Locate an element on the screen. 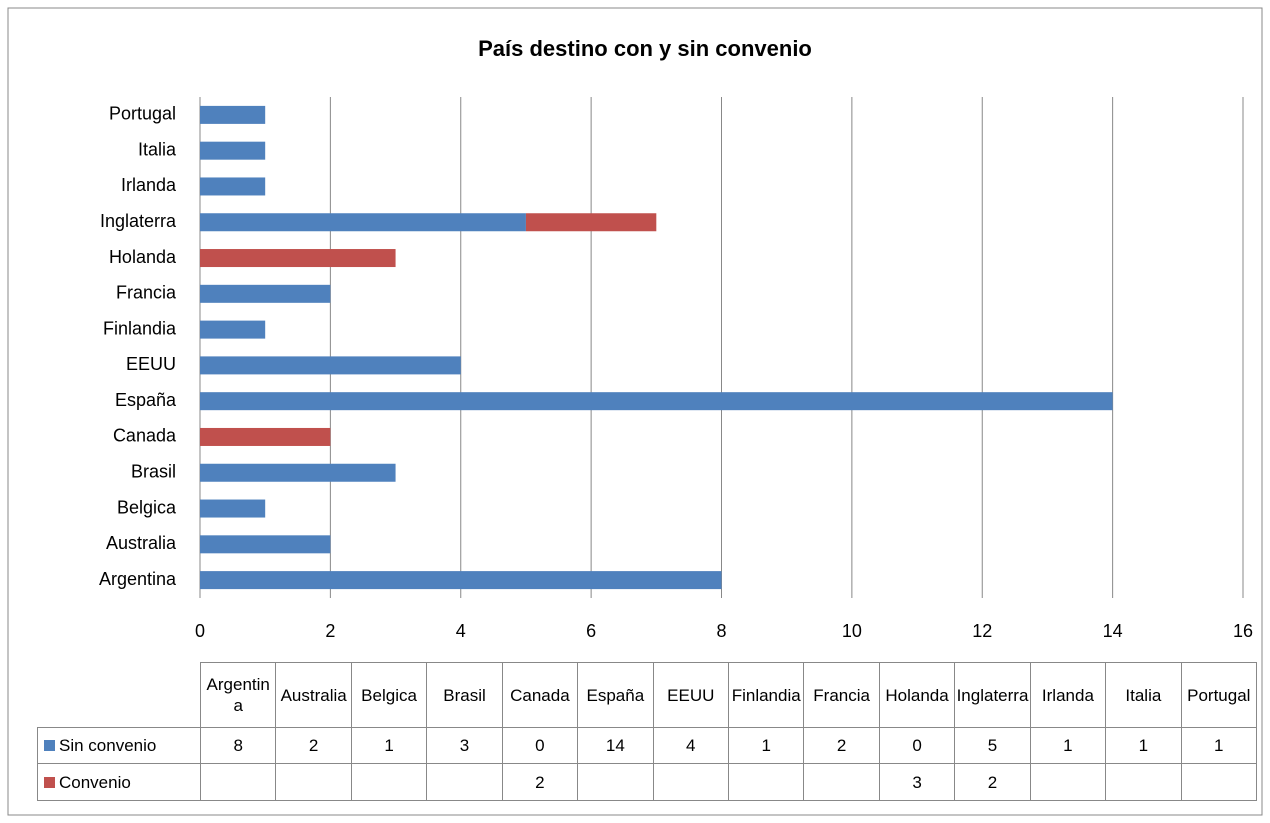  y-tick-label: Francia is located at coordinates (146, 293).